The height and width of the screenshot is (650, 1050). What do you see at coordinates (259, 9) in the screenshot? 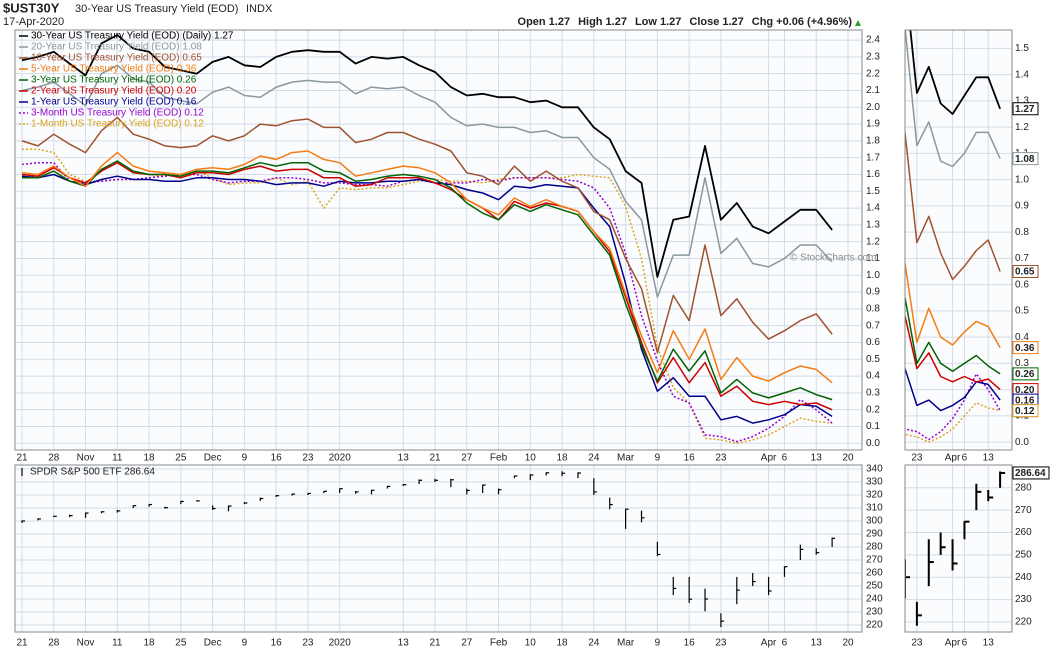
I see `exchange: INDX` at bounding box center [259, 9].